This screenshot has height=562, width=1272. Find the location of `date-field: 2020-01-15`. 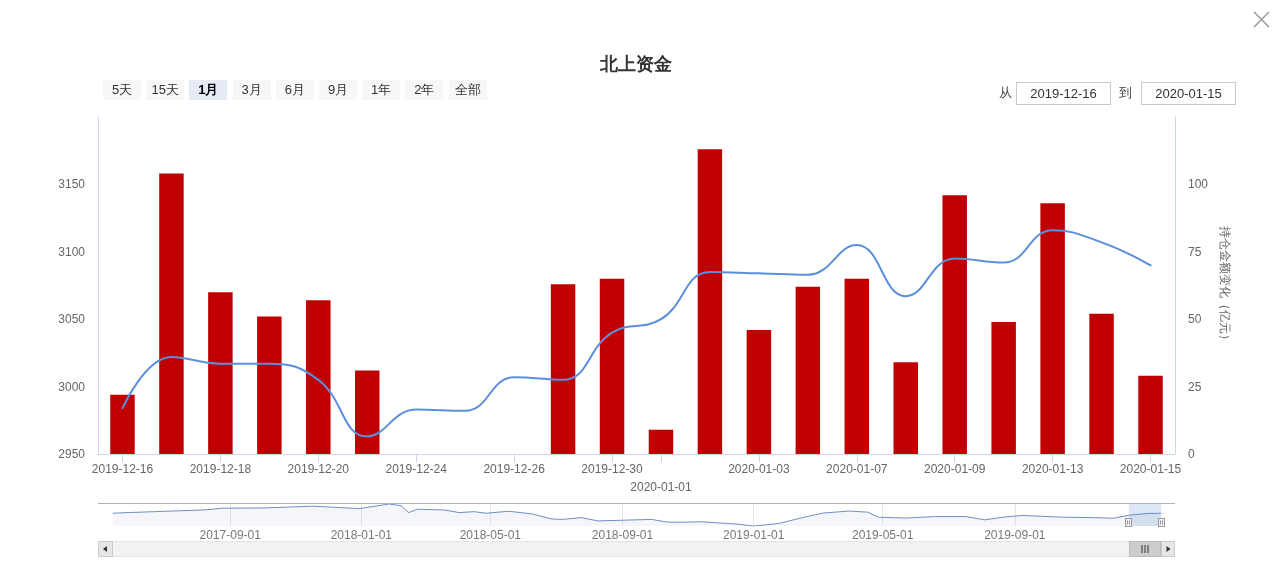

date-field: 2020-01-15 is located at coordinates (1188, 93).